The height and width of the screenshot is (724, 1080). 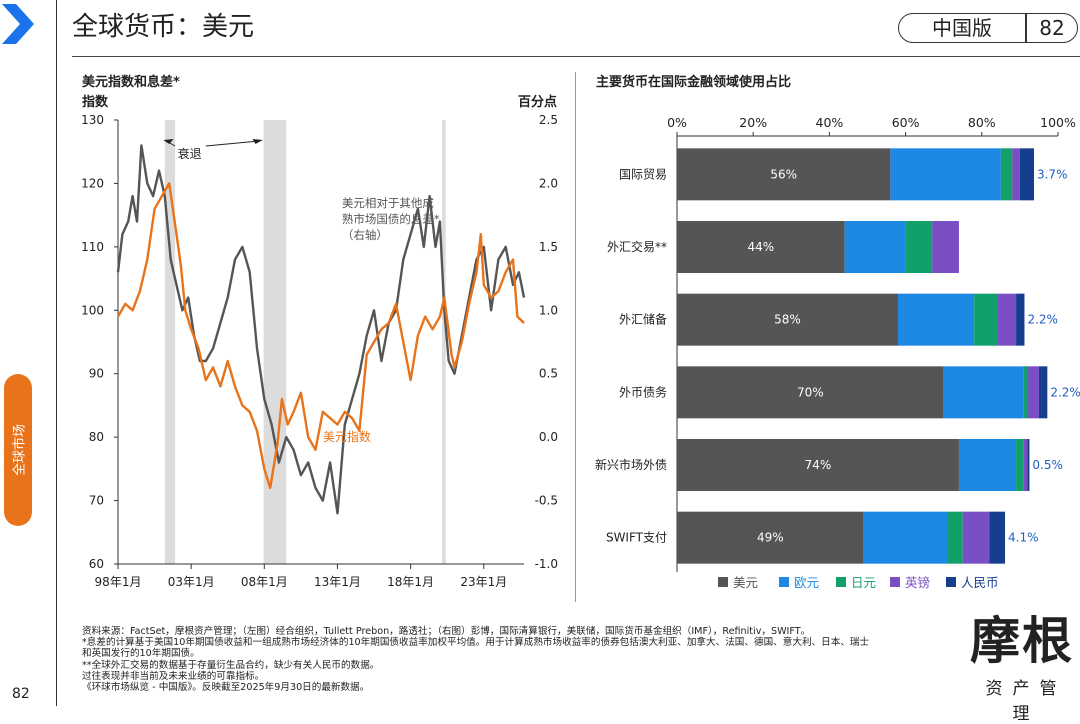 I want to click on left-tick-label: 120, so click(x=92, y=183).